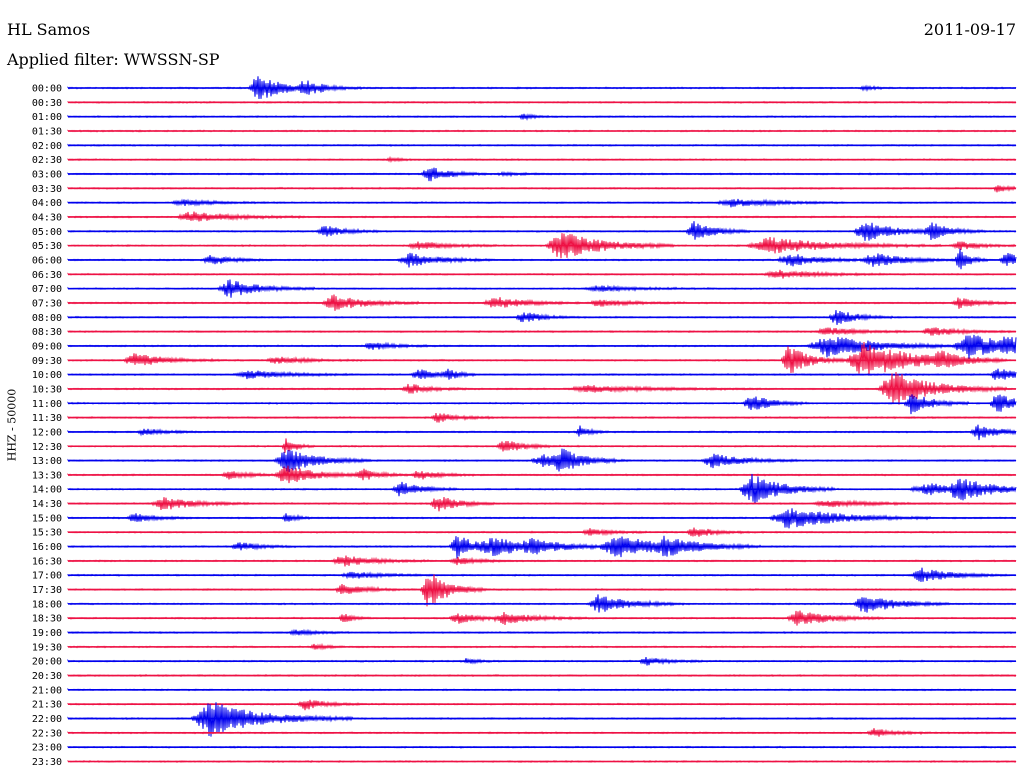 This screenshot has width=1024, height=780. Describe the element at coordinates (47, 676) in the screenshot. I see `row-time-label: 20:30` at that location.